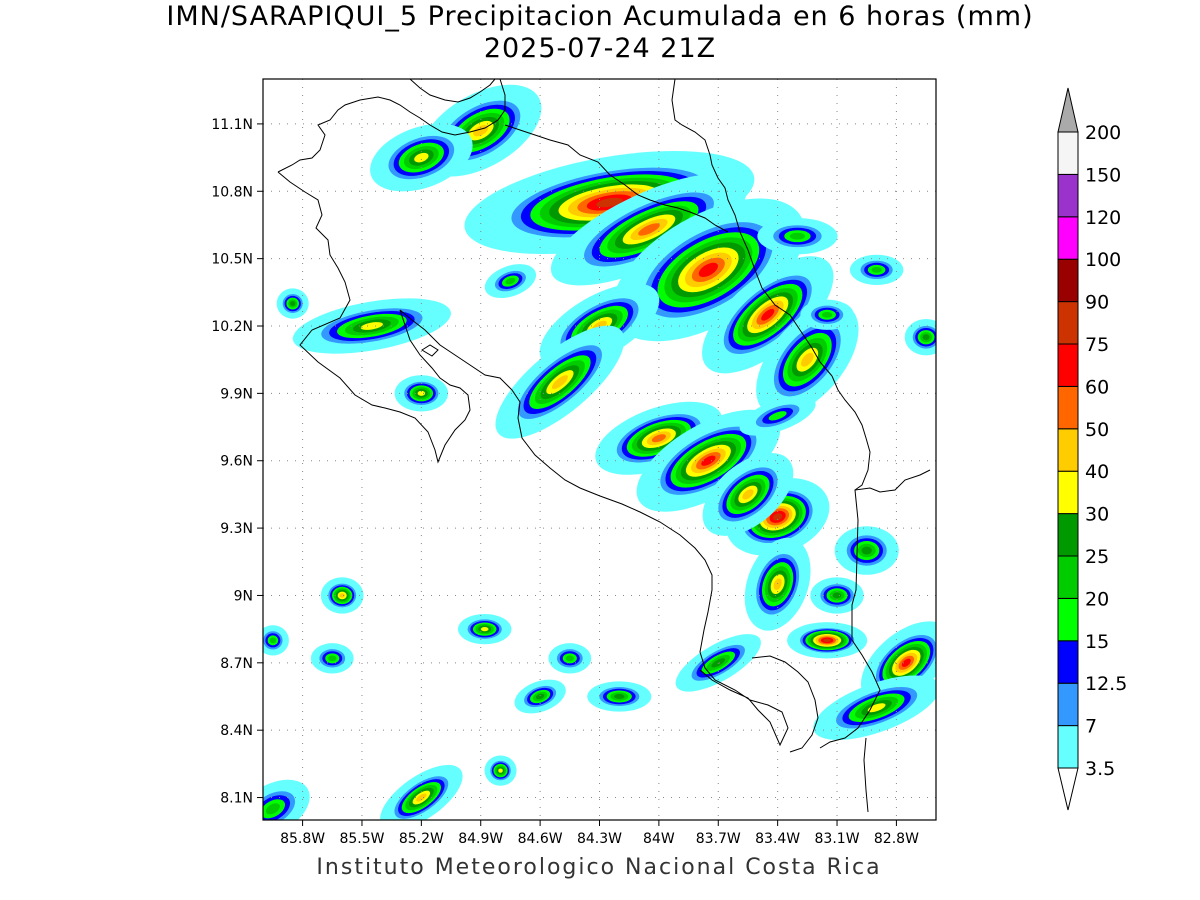  I want to click on lon-tick-label: 83.4W, so click(777, 839).